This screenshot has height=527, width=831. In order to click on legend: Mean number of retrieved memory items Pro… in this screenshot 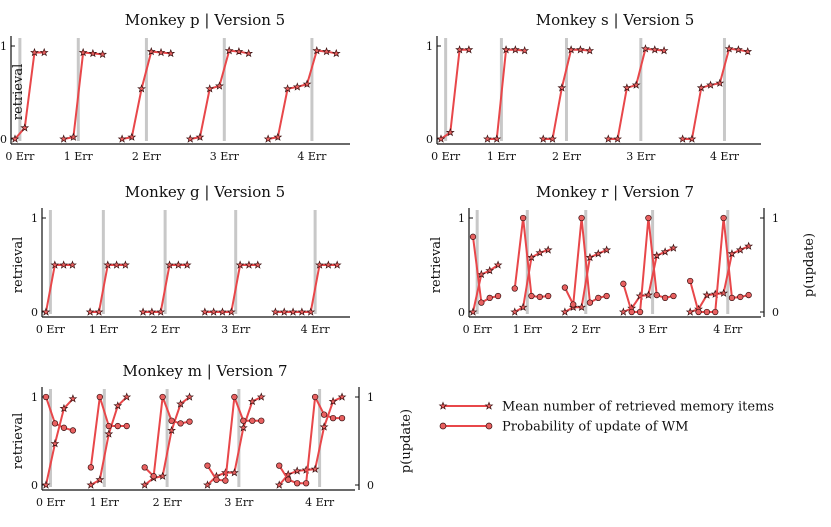, I will do `click(606, 417)`.